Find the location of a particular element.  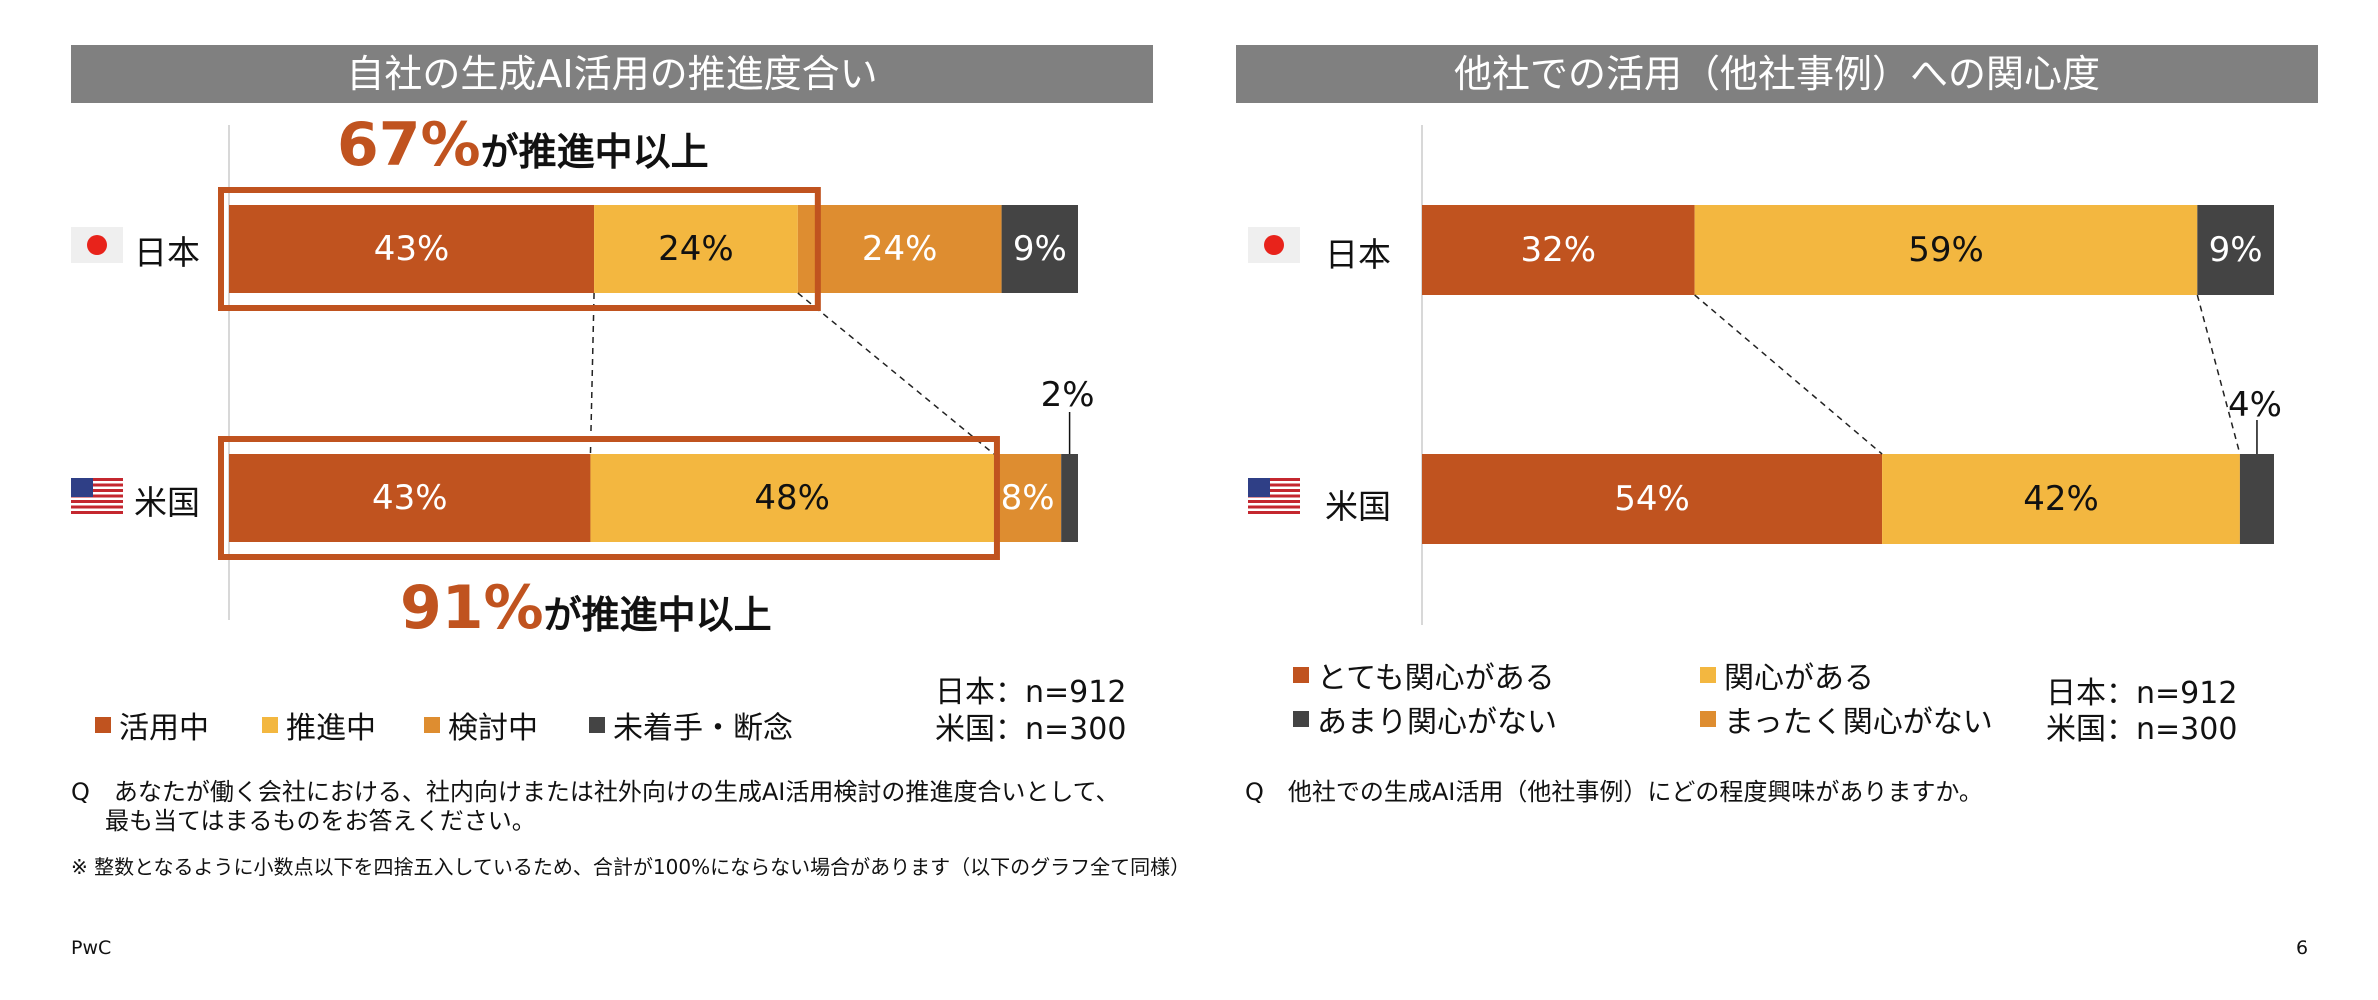

callout-bottom: 91%が推進中以上 is located at coordinates (586, 608).